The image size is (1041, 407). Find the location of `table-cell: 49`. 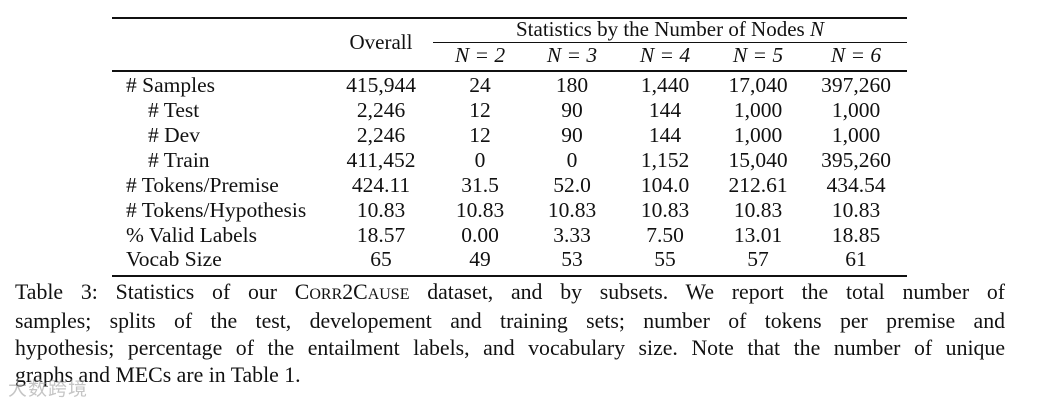

table-cell: 49 is located at coordinates (480, 259).